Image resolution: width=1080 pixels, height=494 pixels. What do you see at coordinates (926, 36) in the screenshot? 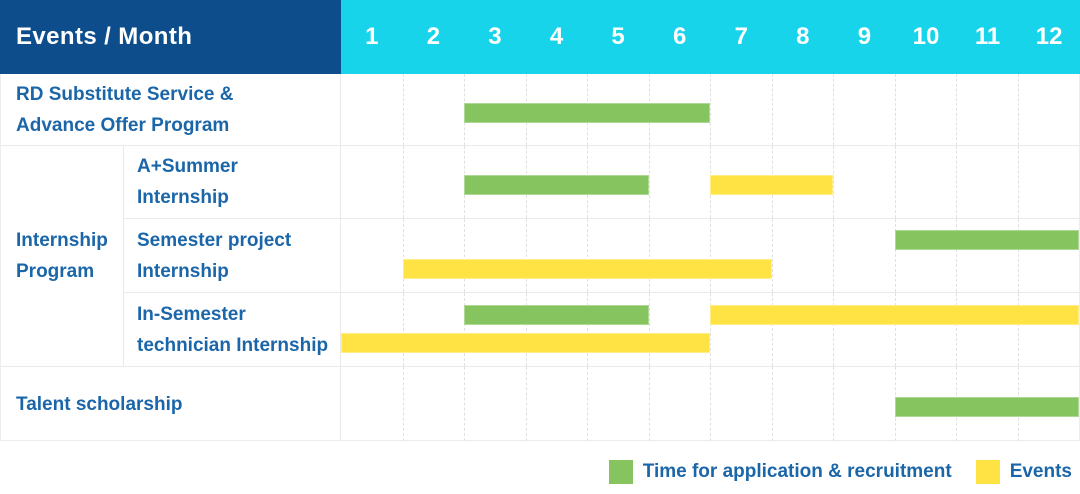
I see `month-header-10: 10` at bounding box center [926, 36].